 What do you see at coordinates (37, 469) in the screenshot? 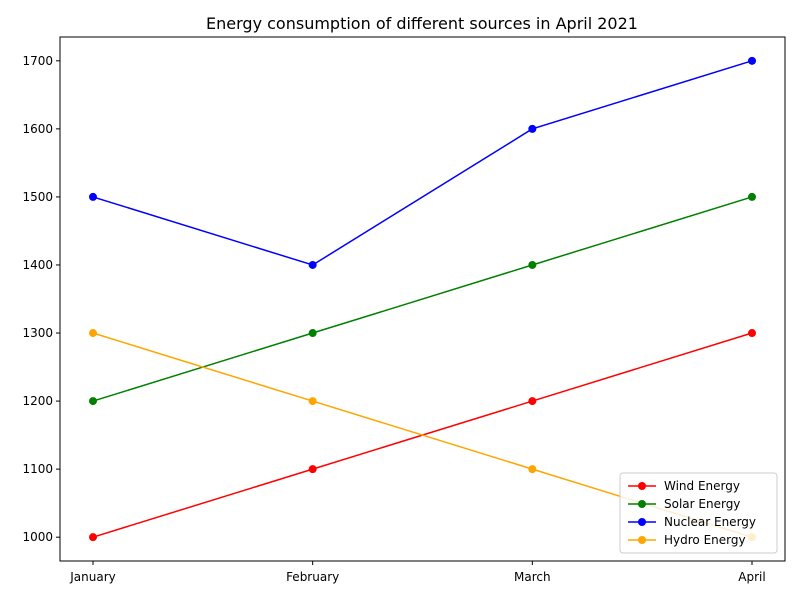
I see `y-tick-label: 1100` at bounding box center [37, 469].